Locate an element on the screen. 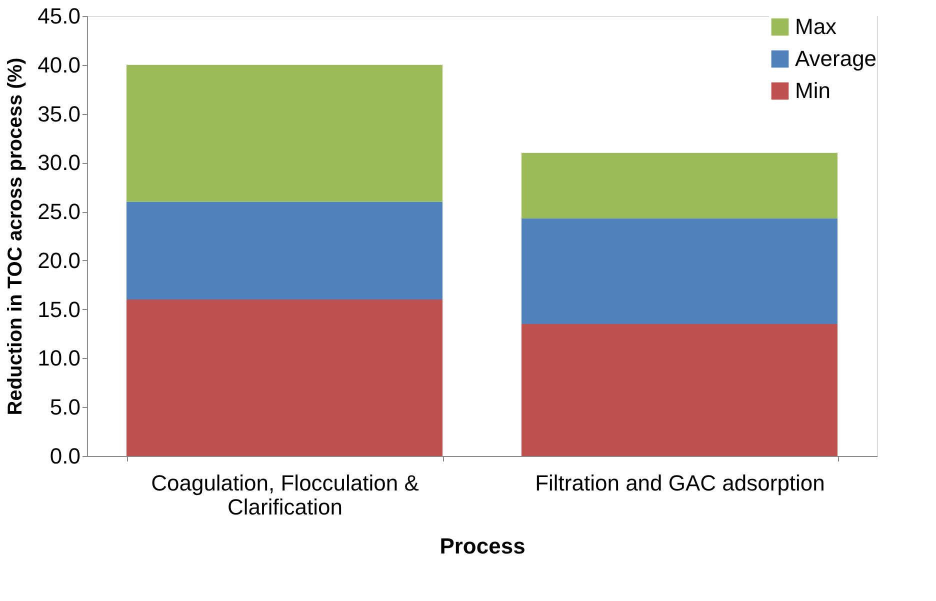  legend-label: Average is located at coordinates (836, 58).